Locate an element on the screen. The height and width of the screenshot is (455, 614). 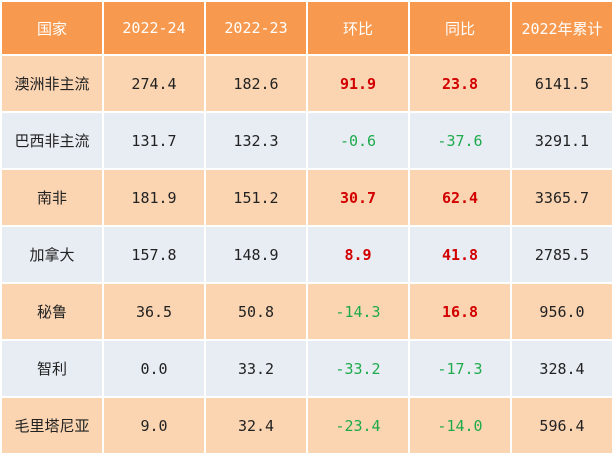
ytd-cell: 328.4 is located at coordinates (562, 368).